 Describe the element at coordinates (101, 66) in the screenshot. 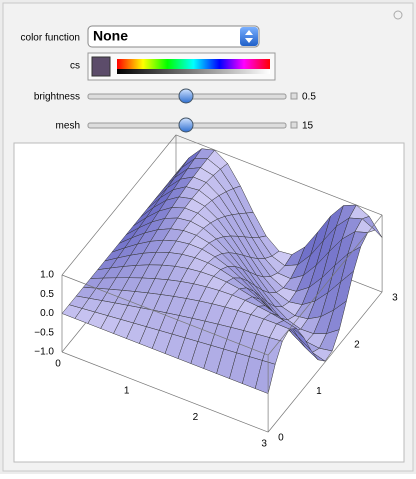

I see `color-swatch` at that location.